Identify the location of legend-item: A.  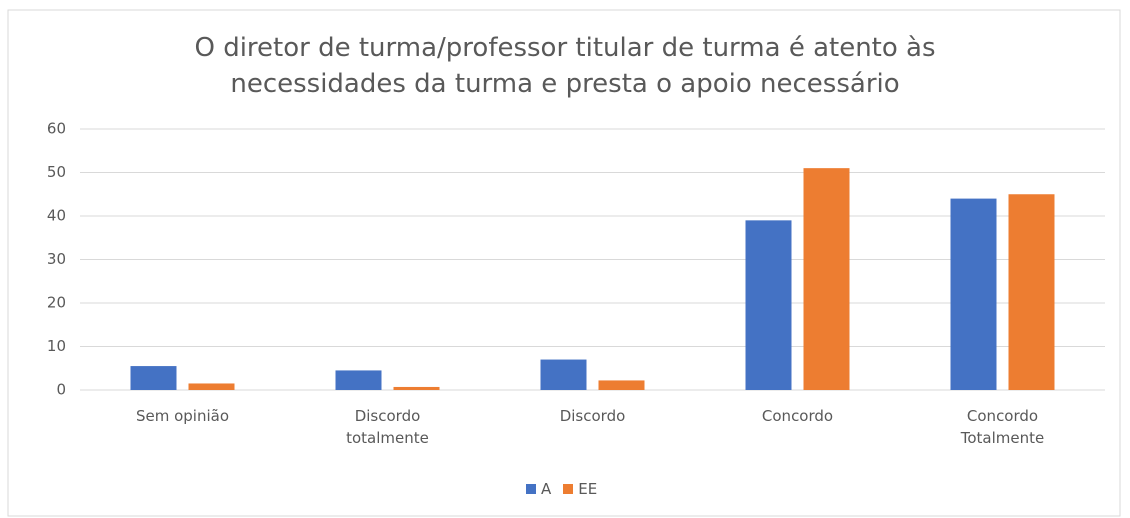
(538, 489).